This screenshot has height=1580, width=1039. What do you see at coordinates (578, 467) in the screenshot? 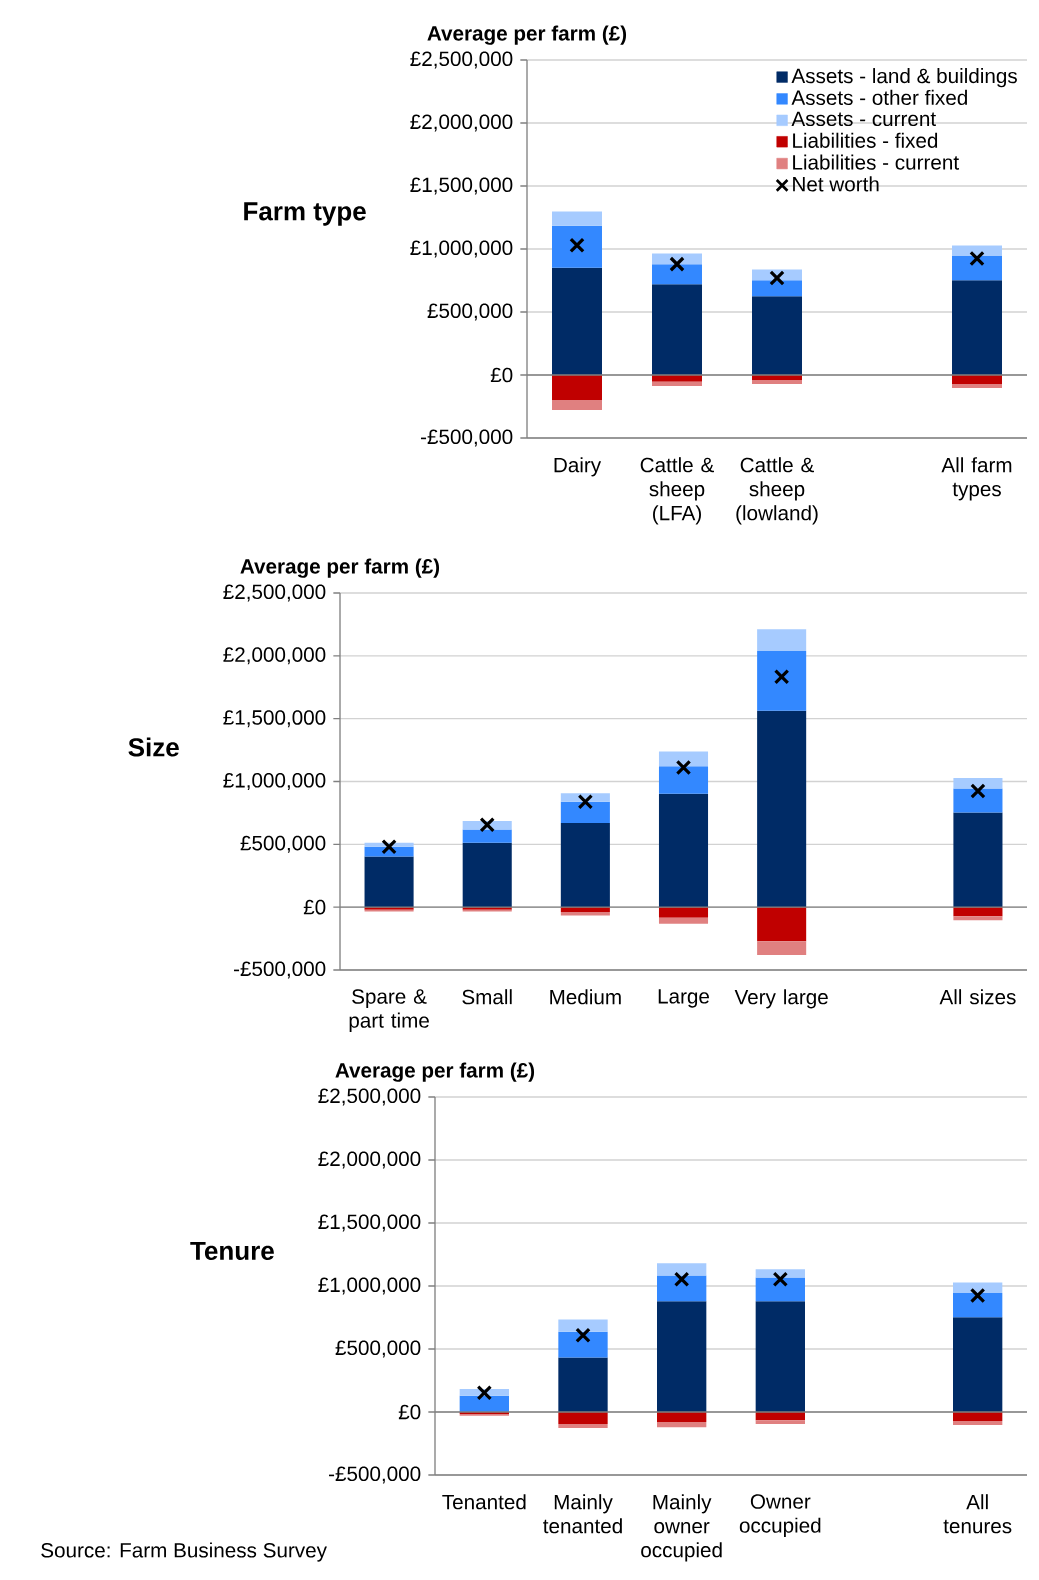
I see `x-tick-label: Dairy` at bounding box center [578, 467].